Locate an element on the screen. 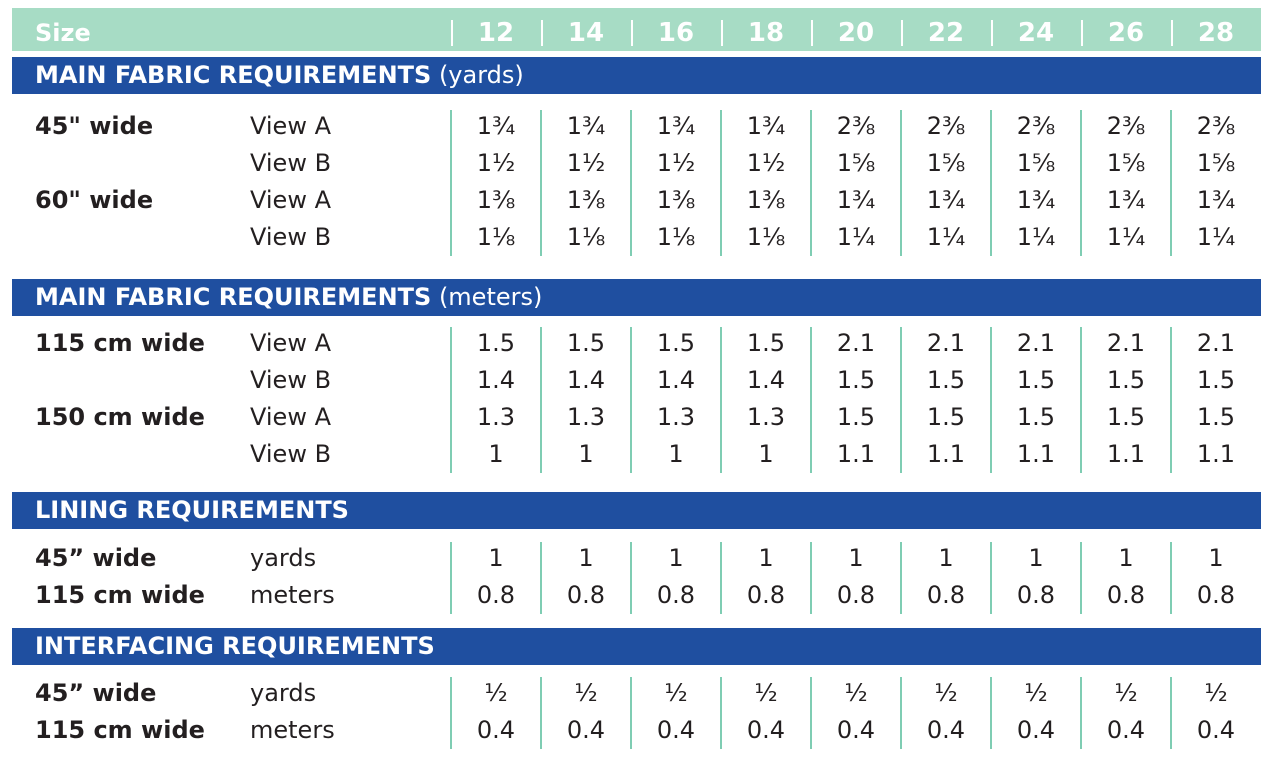 This screenshot has height=765, width=1280. table-row: View B 1.4 1.4 1.4 1.4 1.5 1.5 1.5 1.5 1.5 is located at coordinates (640, 380).